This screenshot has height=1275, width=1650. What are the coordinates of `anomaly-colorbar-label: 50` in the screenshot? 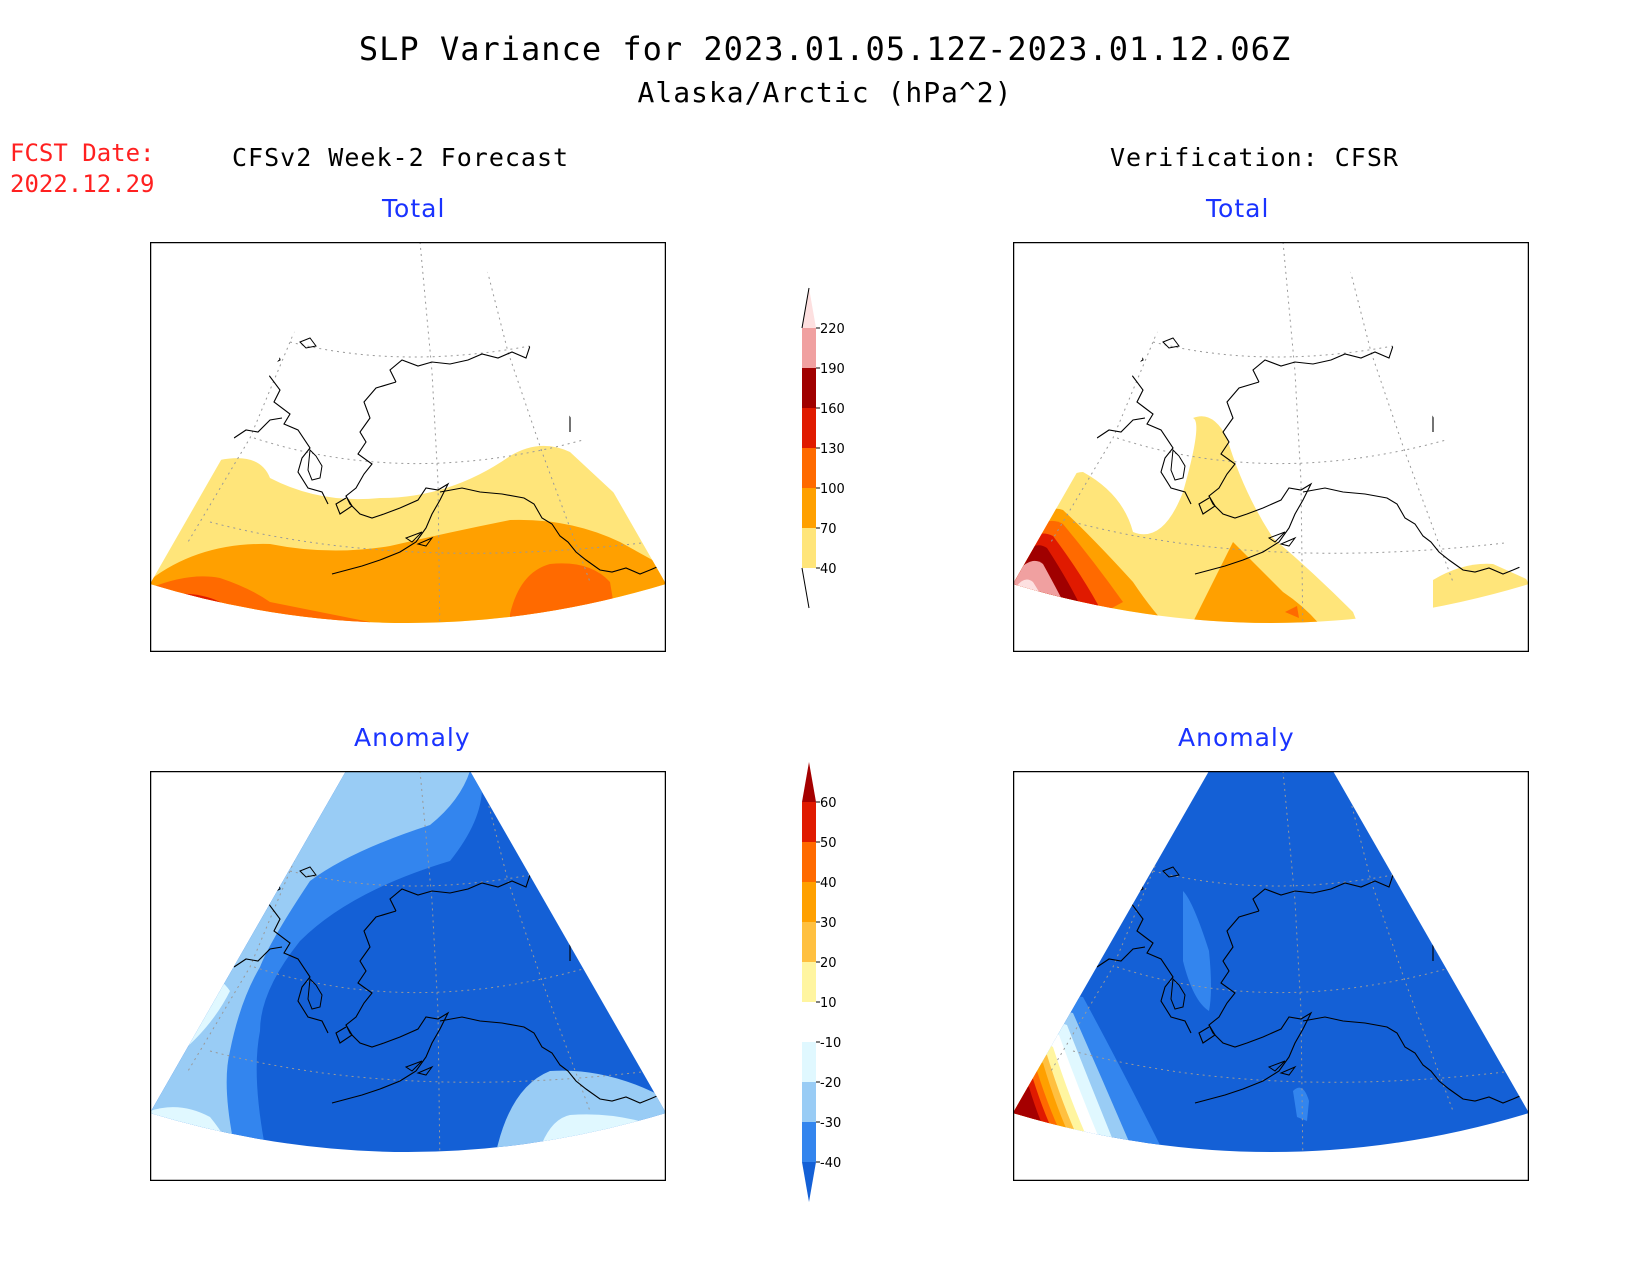 It's located at (828, 843).